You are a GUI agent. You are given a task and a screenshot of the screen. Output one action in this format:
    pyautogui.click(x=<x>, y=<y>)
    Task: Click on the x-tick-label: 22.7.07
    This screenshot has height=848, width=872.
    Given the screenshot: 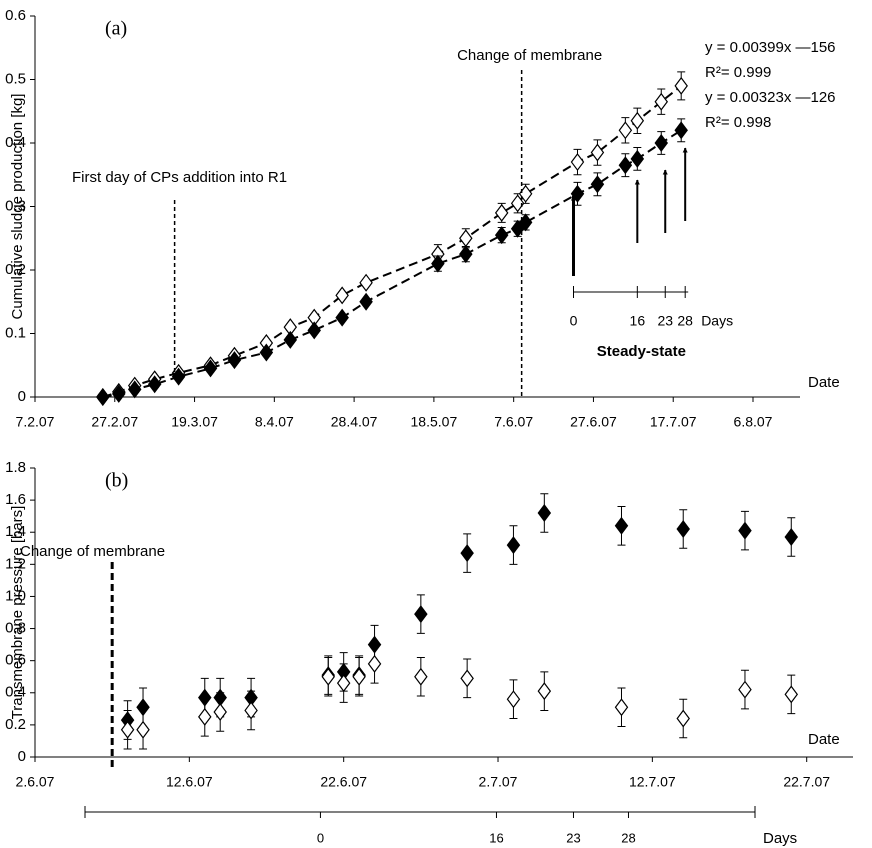 What is the action you would take?
    pyautogui.click(x=806, y=782)
    